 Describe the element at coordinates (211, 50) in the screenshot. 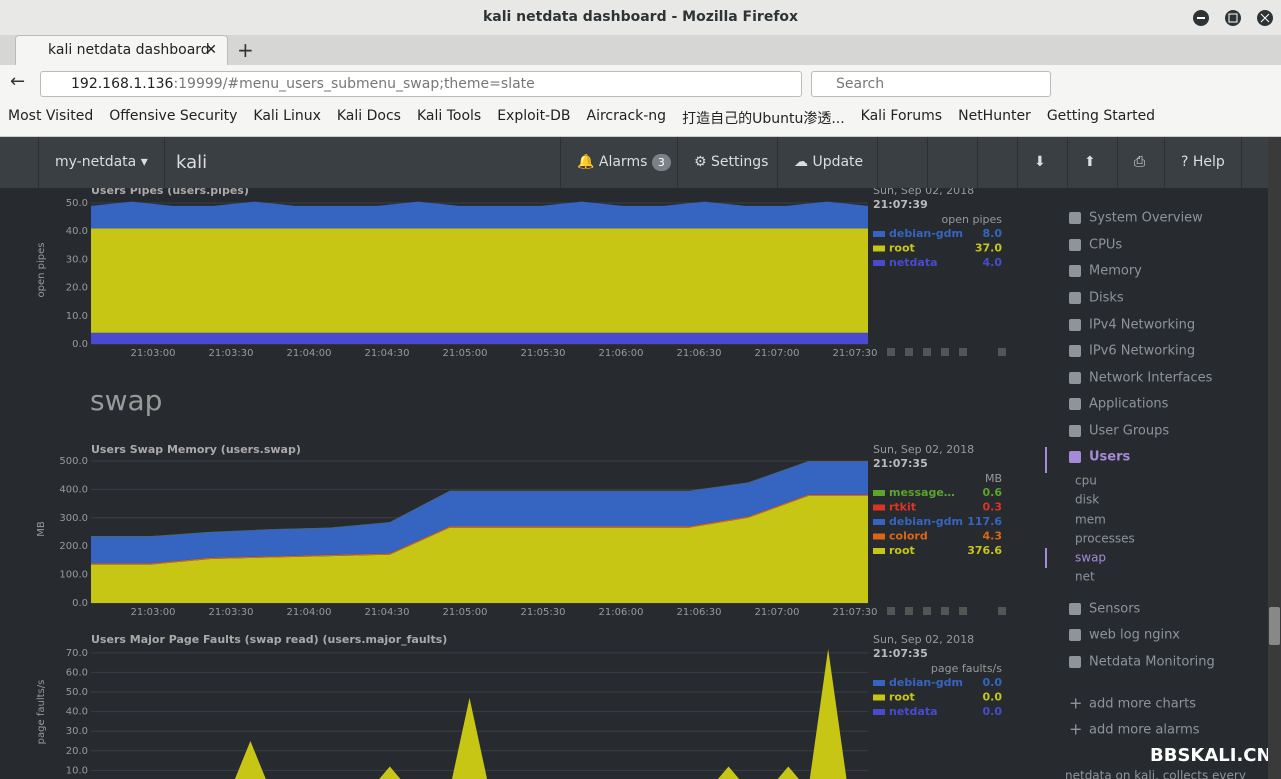

I see `tab-close: ✕` at that location.